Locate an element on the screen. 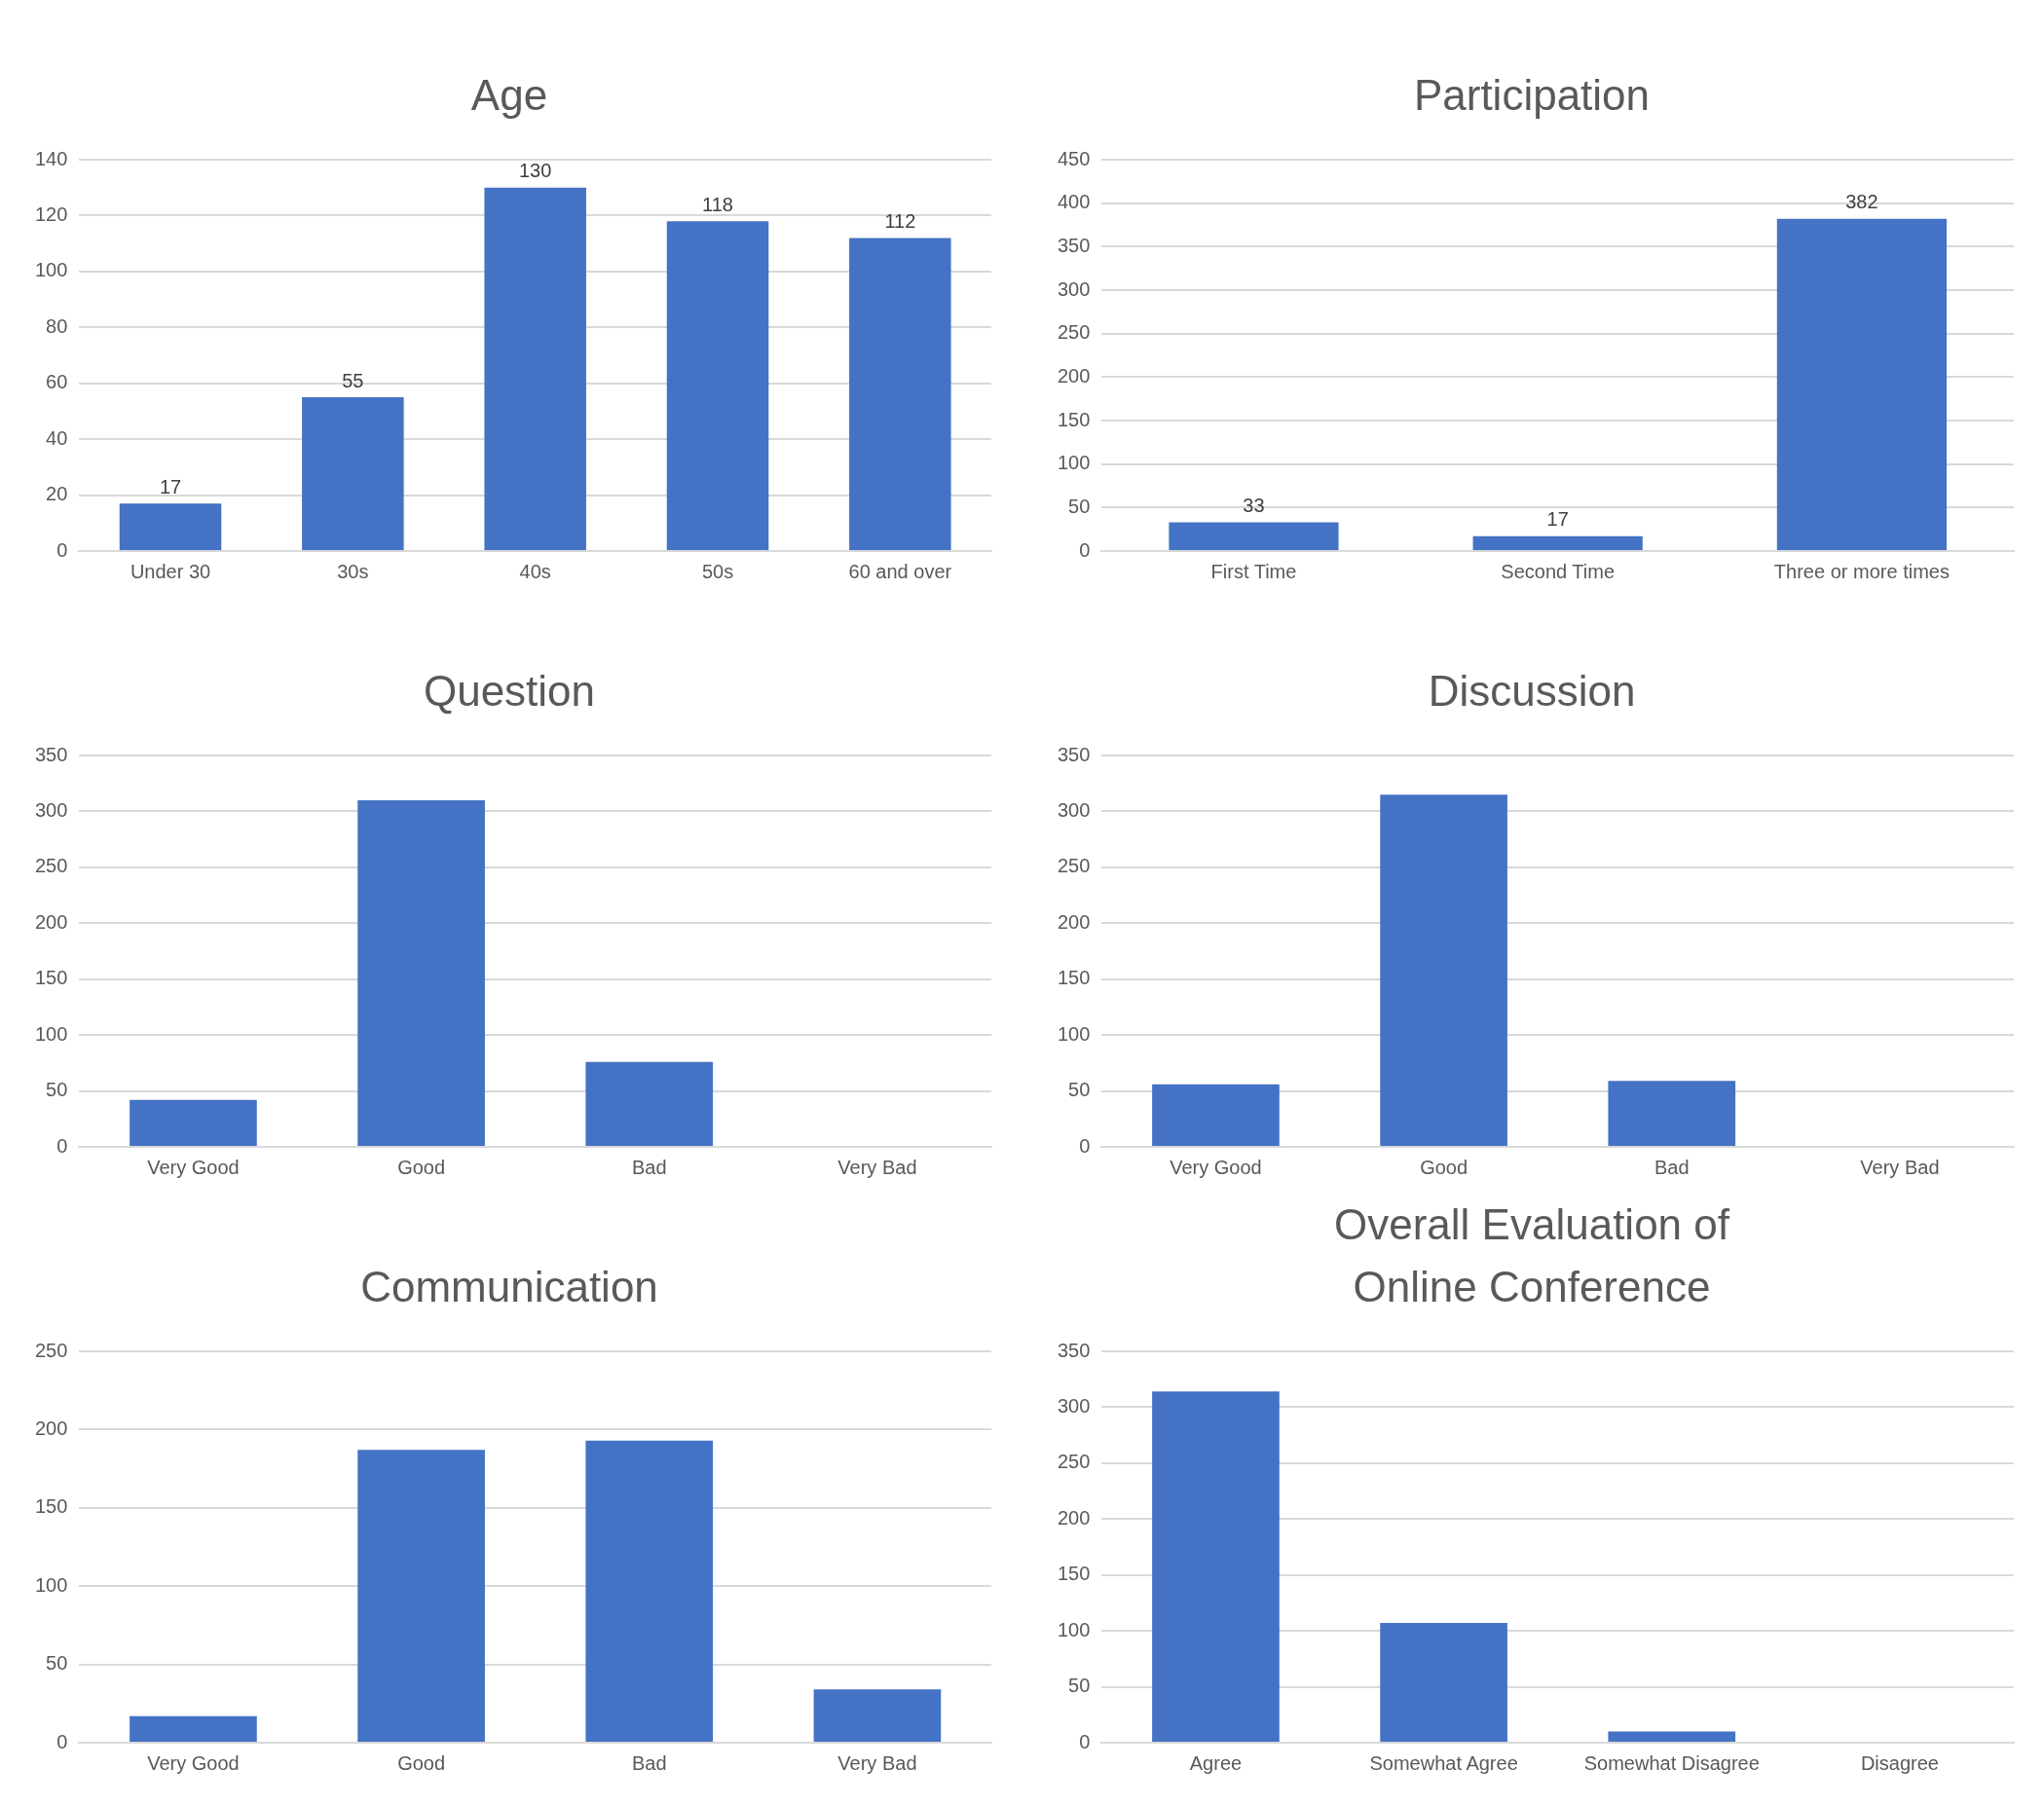 The image size is (2044, 1805). data-label: 118 is located at coordinates (717, 204).